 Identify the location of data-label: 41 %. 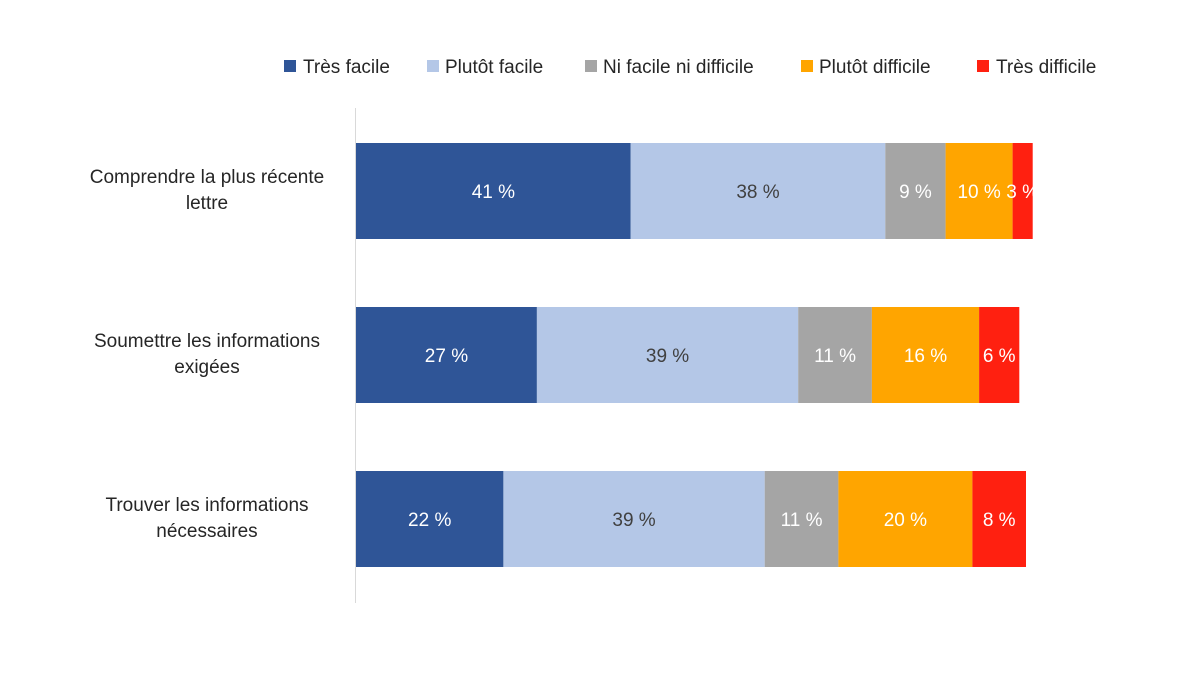
(493, 192).